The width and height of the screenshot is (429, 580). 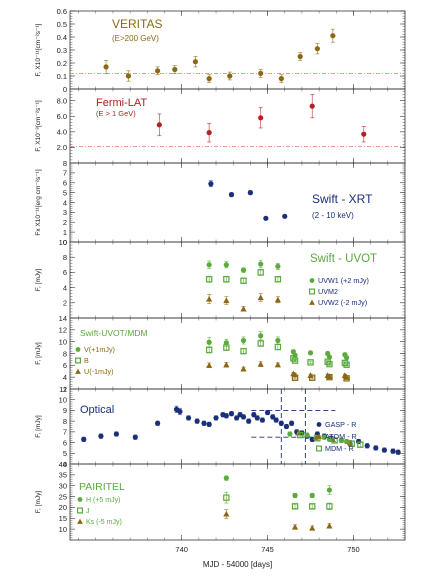 I want to click on y-tick-label: 2.0, so click(x=62, y=147).